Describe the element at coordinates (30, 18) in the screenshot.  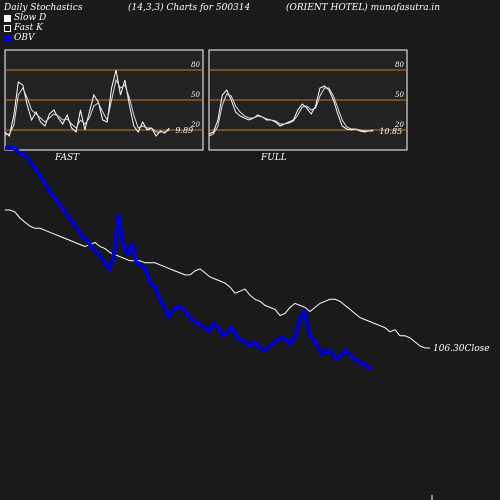
I see `legend-slow-d-label: Slow D` at that location.